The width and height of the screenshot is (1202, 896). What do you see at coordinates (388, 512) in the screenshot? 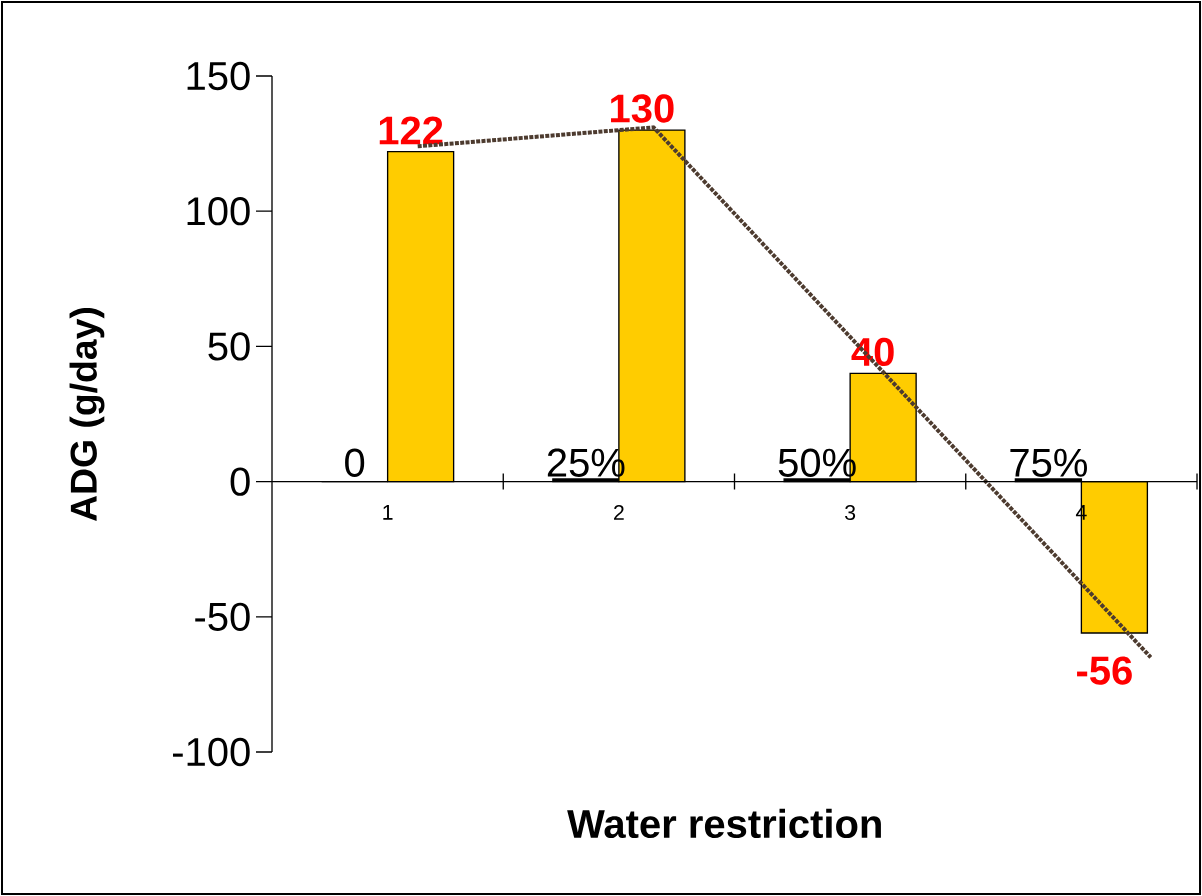
I see `x-tick-label: 1` at bounding box center [388, 512].